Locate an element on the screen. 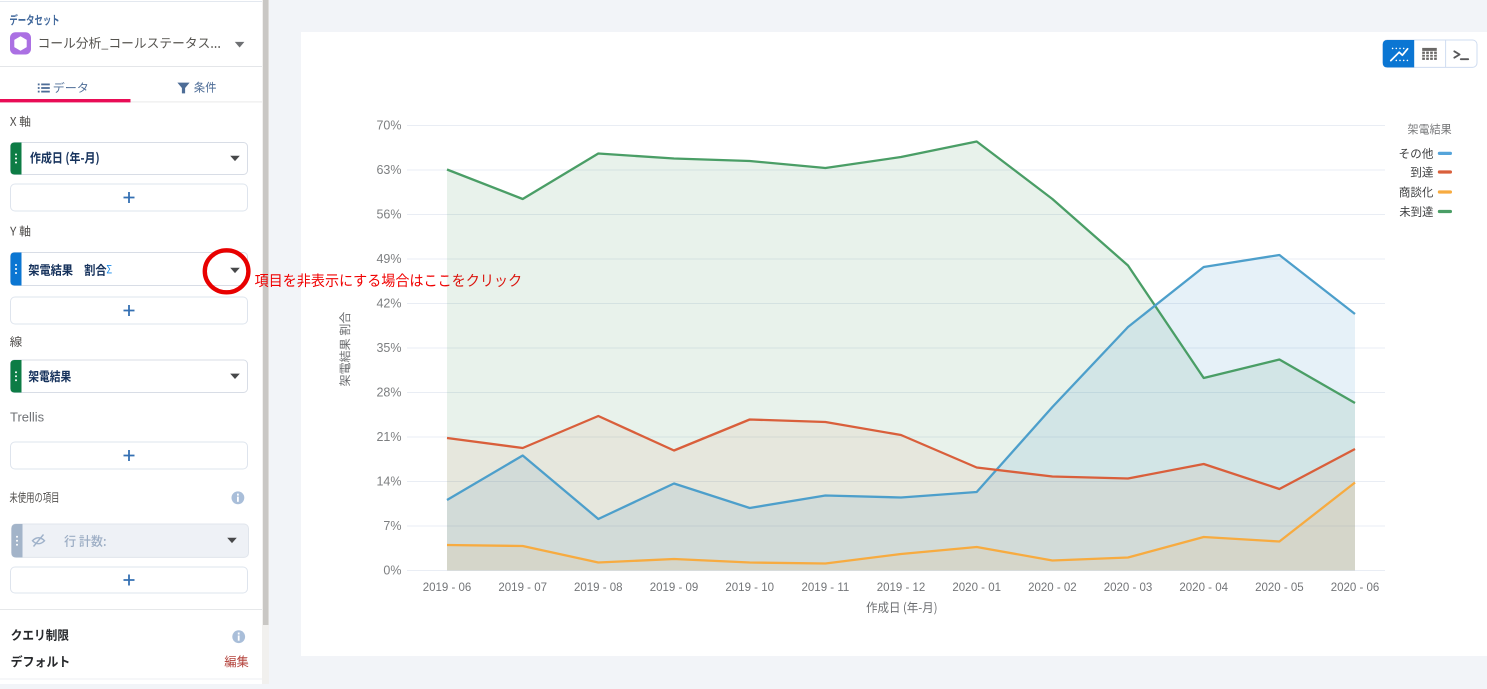 The width and height of the screenshot is (1487, 689). svg-text: 2019 - 11 is located at coordinates (826, 588).